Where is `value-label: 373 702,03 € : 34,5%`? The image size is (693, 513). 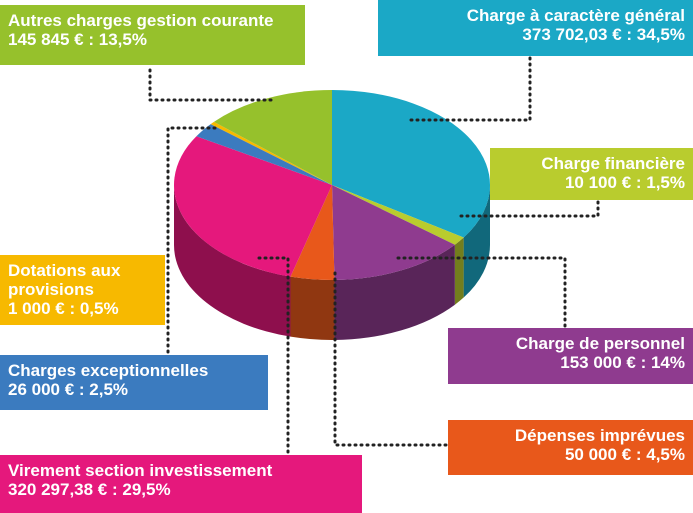
value-label: 373 702,03 € : 34,5% is located at coordinates (603, 34).